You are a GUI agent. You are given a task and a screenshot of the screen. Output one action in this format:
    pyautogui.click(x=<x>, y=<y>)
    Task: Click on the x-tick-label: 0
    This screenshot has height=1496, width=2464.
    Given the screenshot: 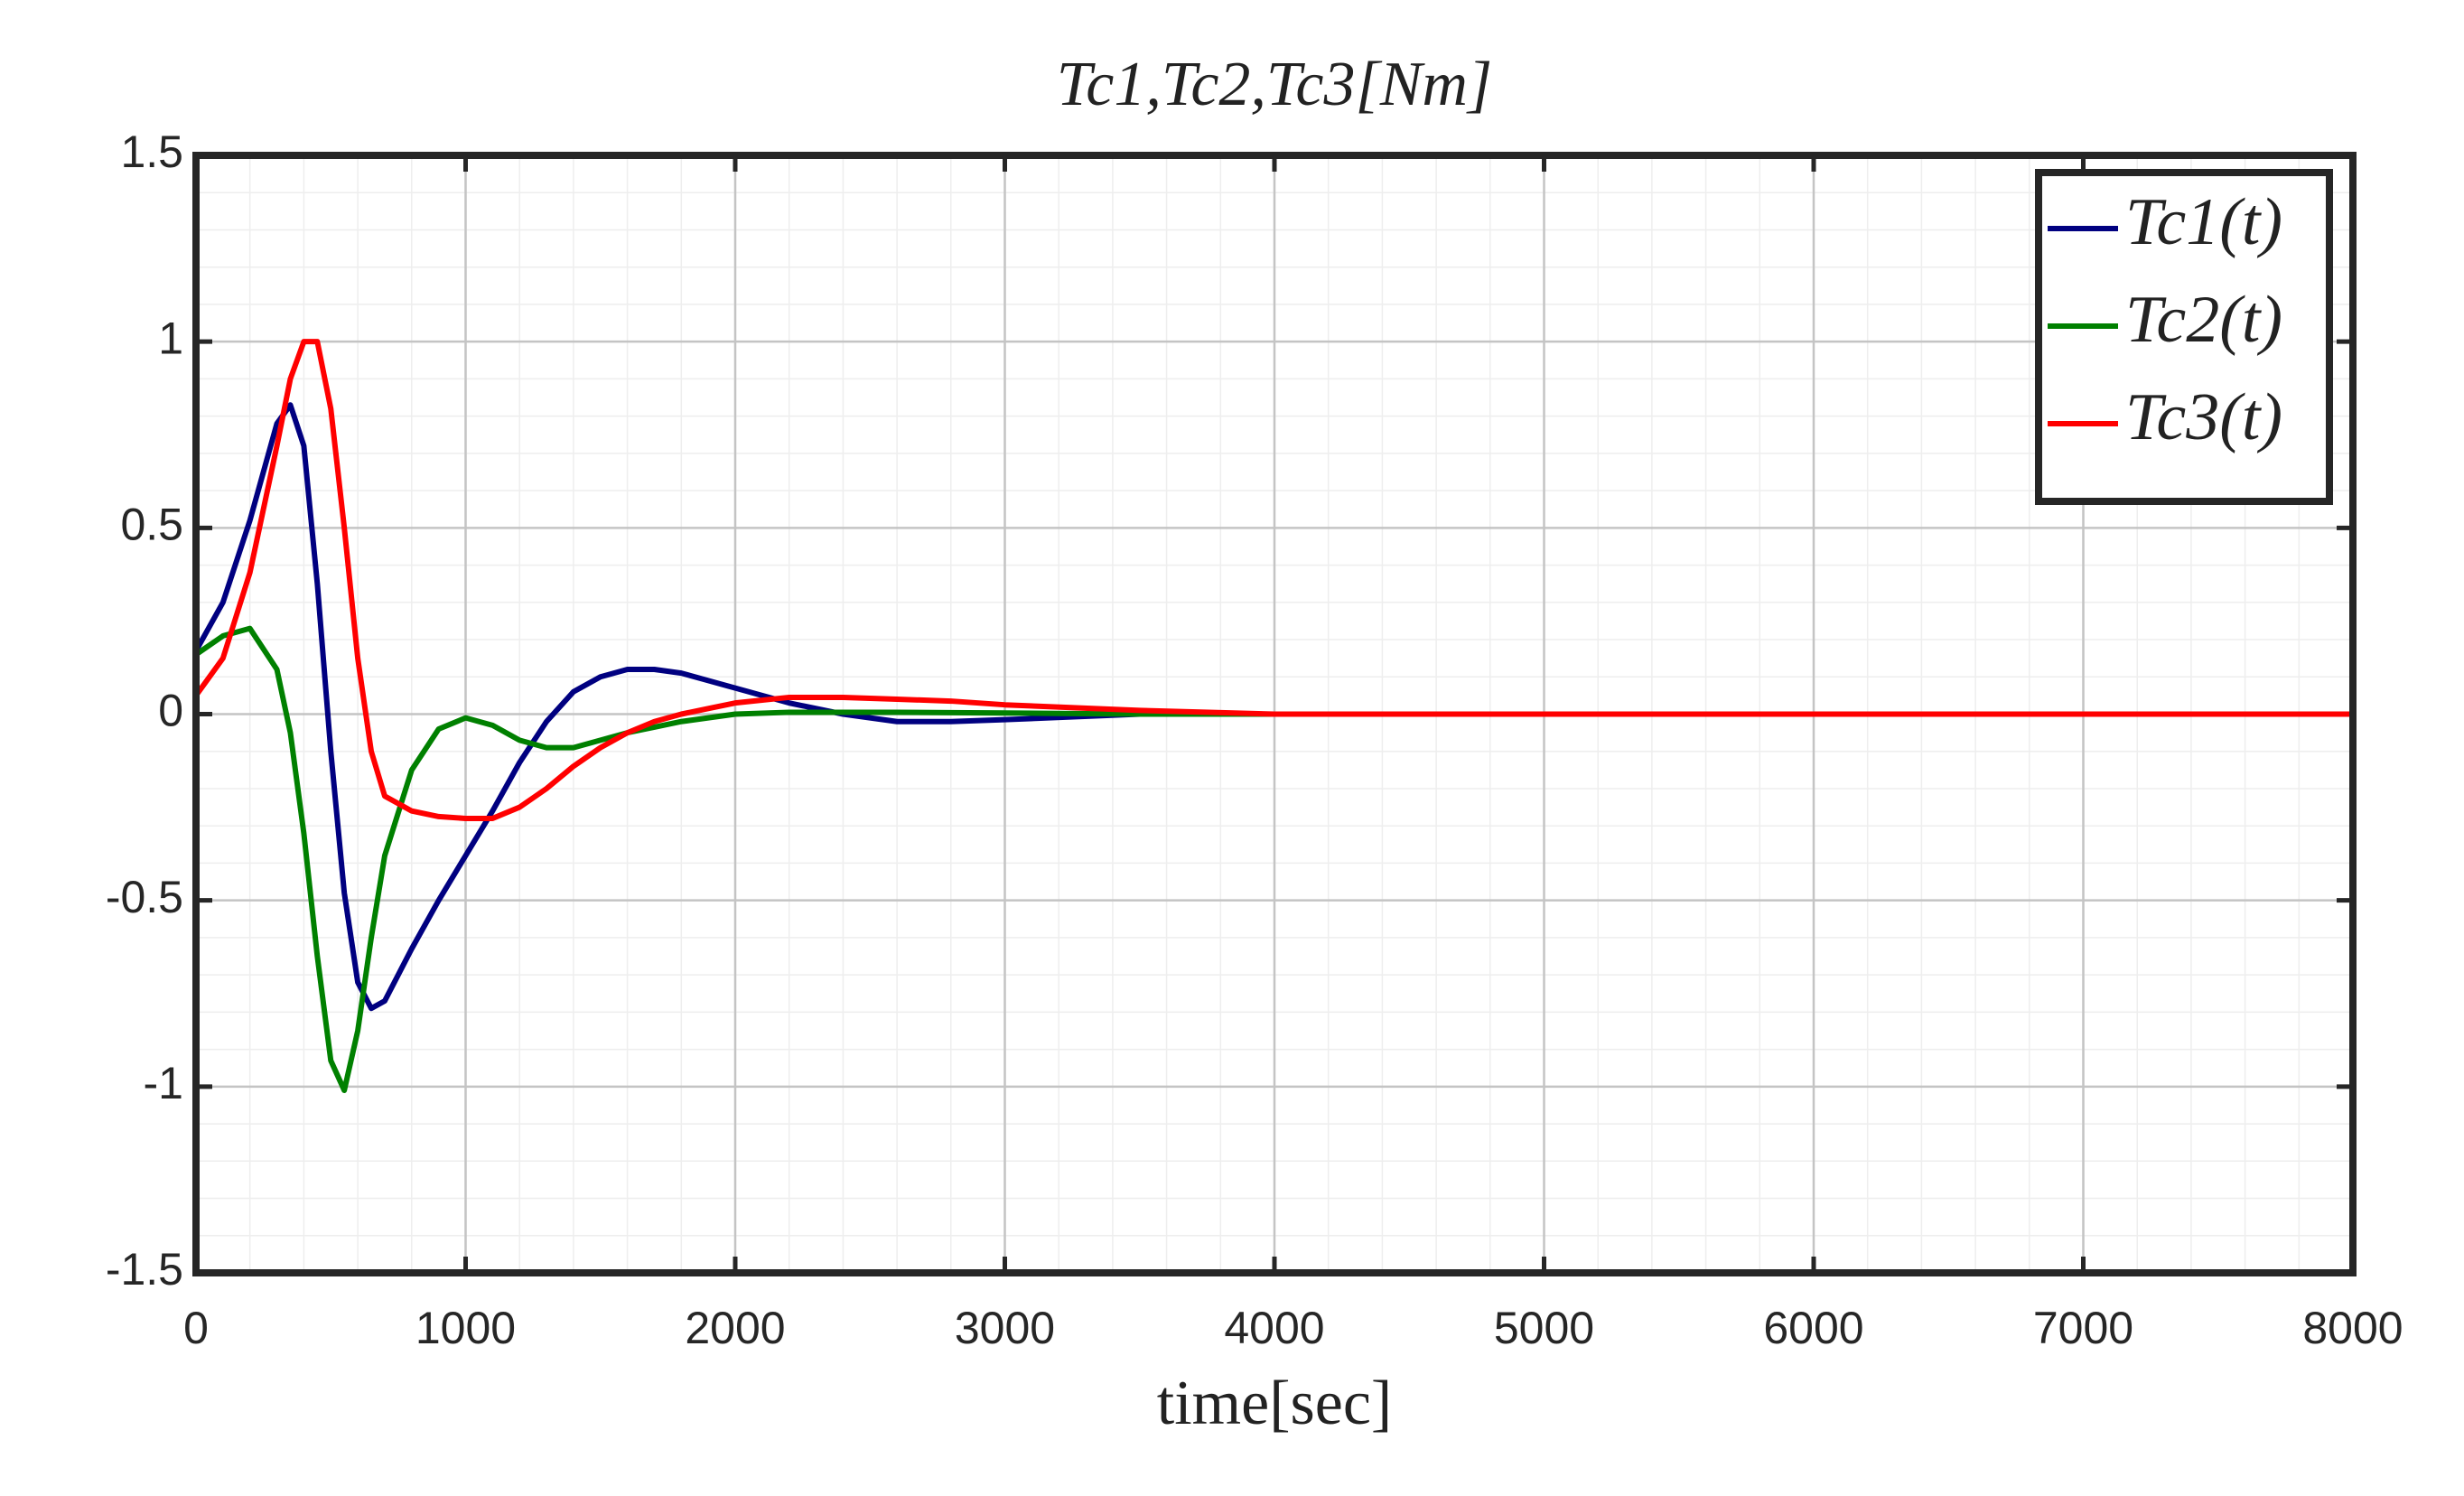 What is the action you would take?
    pyautogui.click(x=196, y=1328)
    